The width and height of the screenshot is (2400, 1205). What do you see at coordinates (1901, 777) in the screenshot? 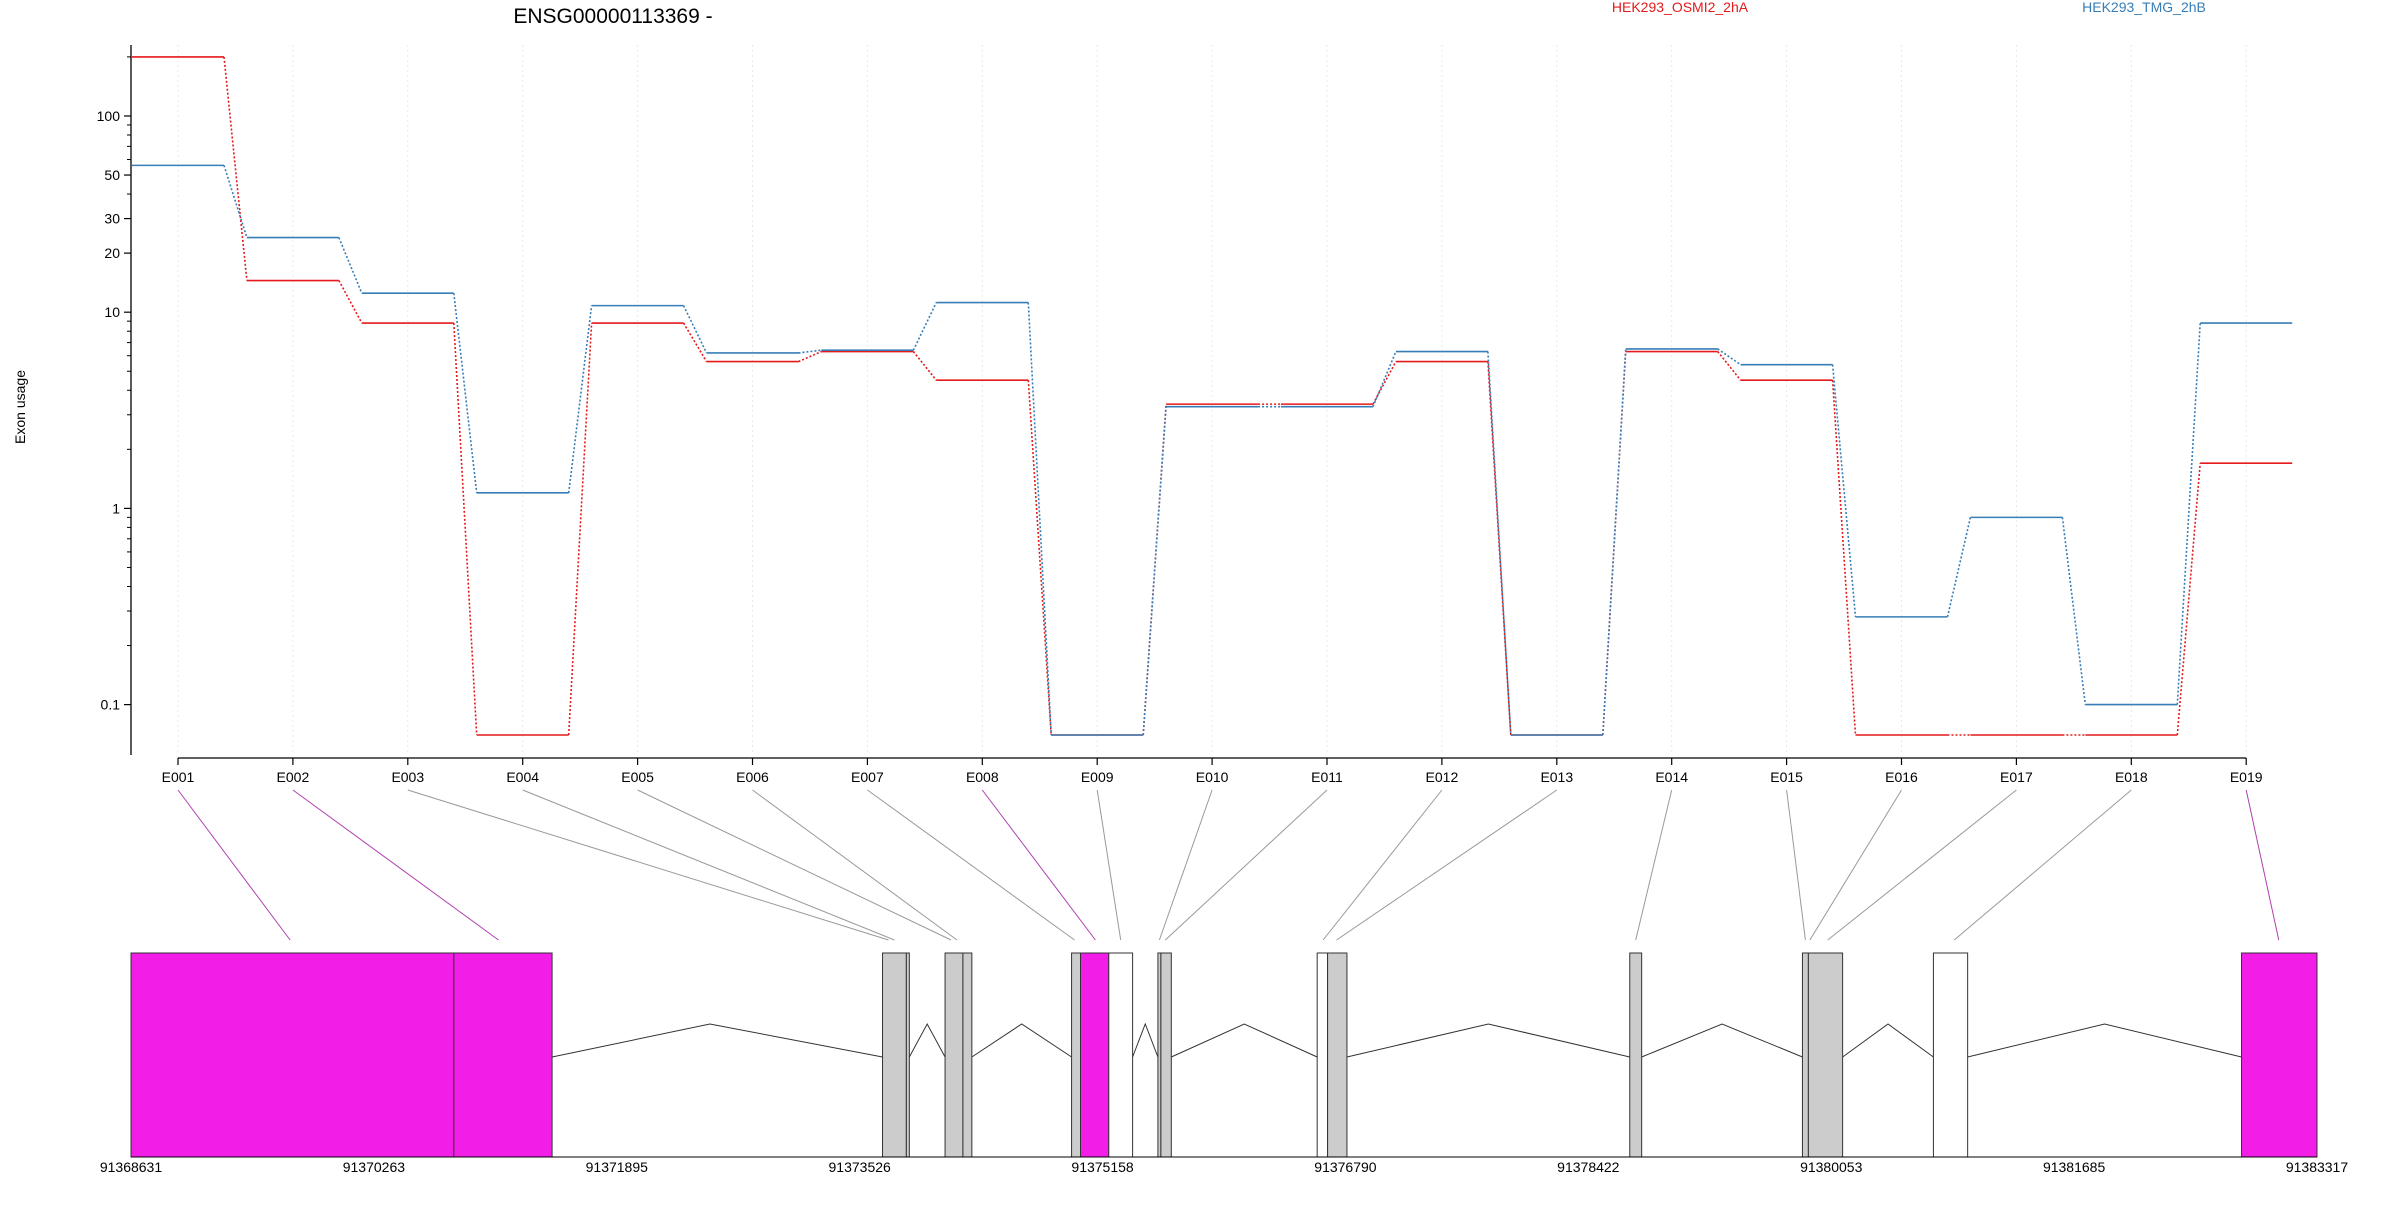
I see `x-tick-label: E016` at bounding box center [1901, 777].